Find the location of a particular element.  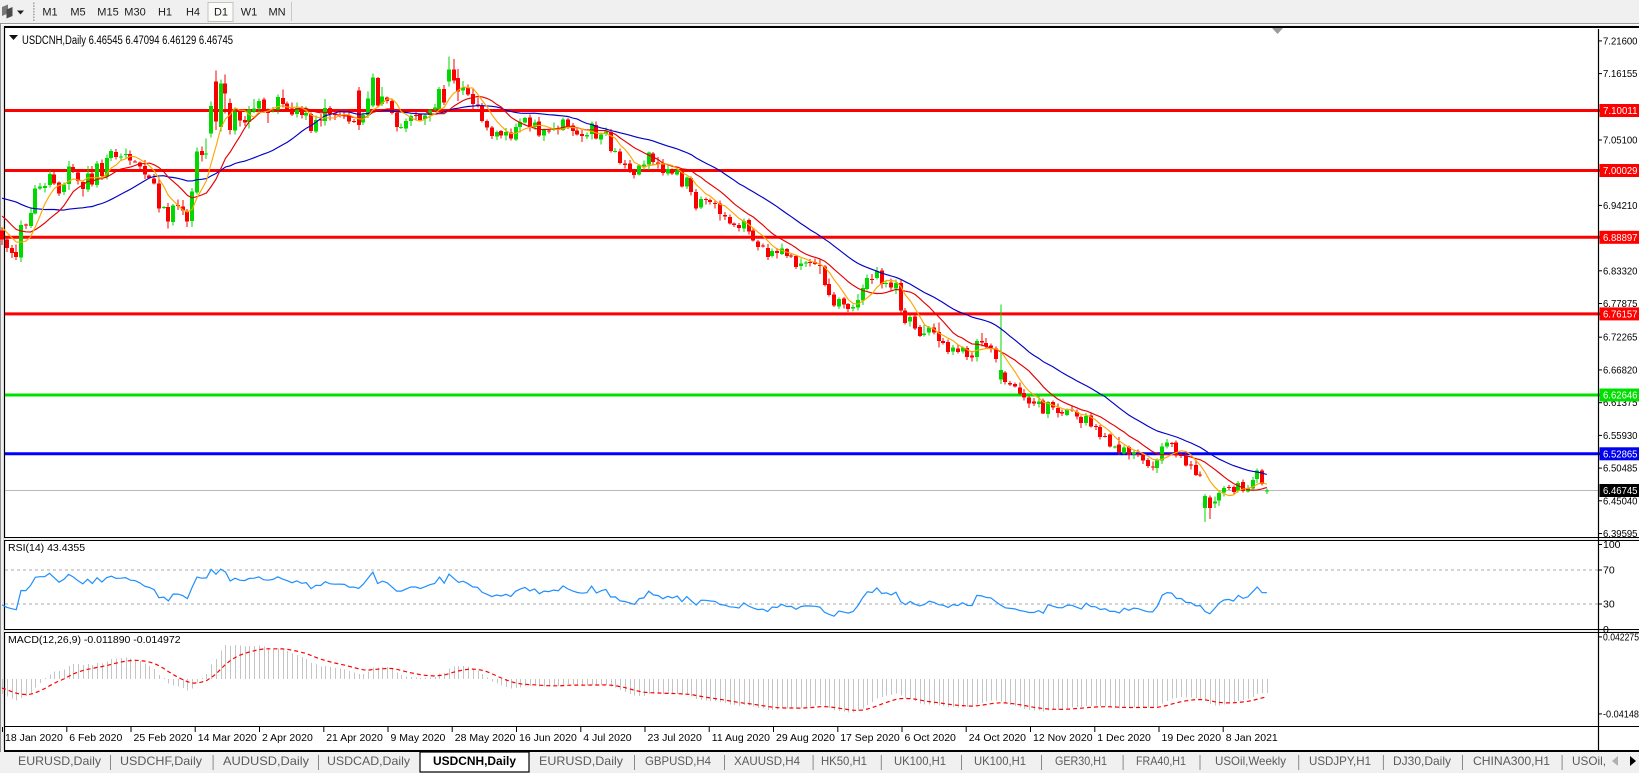

svg-text: 7.00029 is located at coordinates (1620, 171).